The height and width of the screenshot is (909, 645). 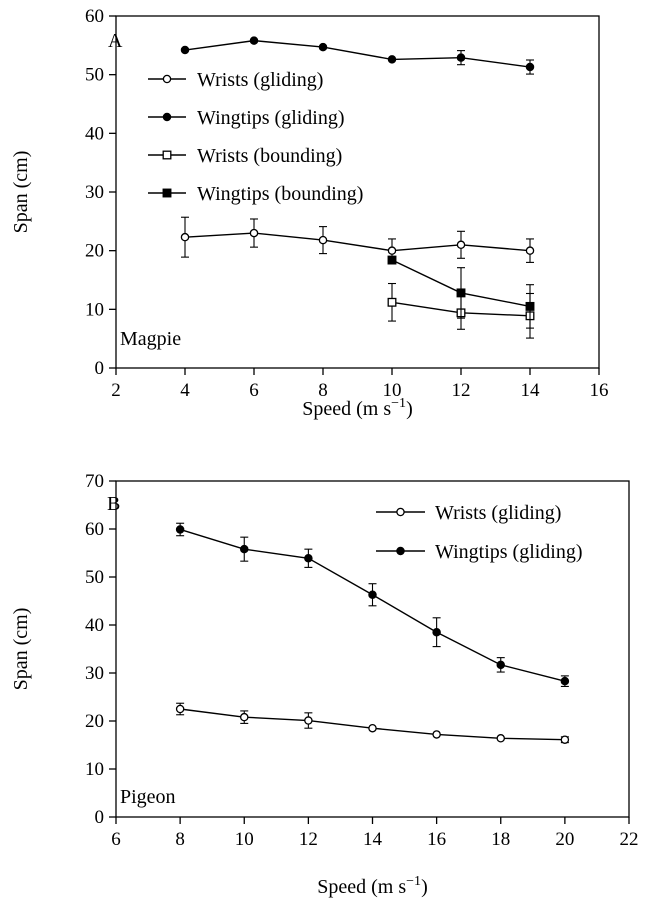 I want to click on panel-letter: B, so click(x=113, y=504).